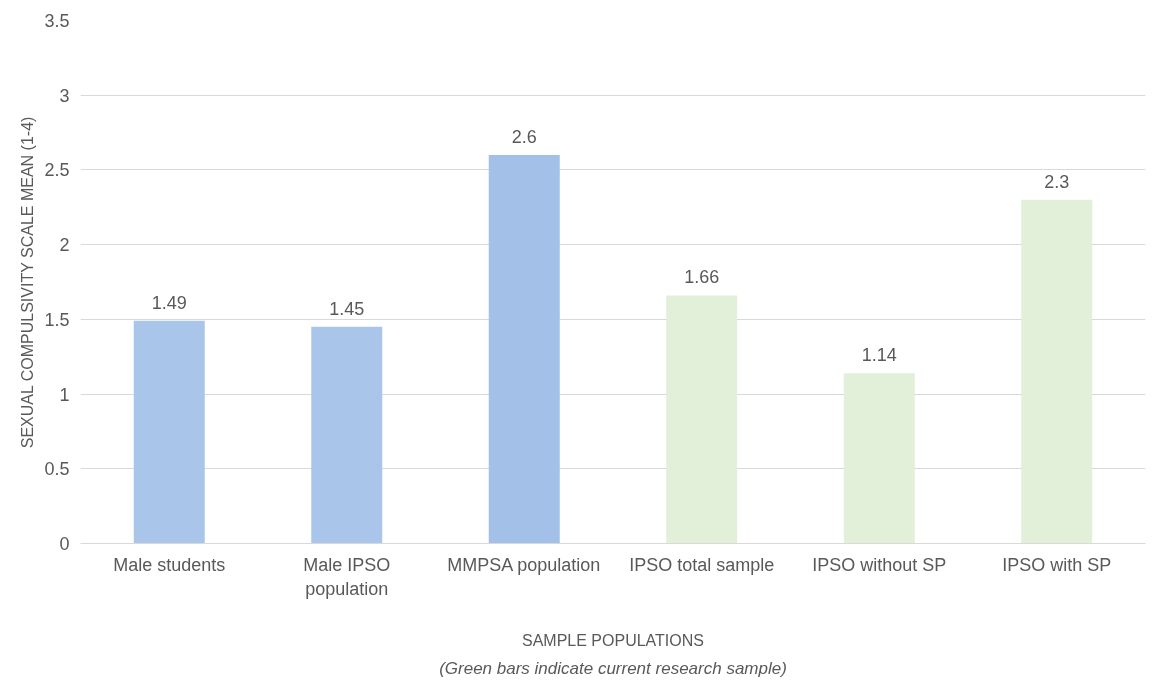 This screenshot has width=1165, height=682. I want to click on y-axis-title: SEXUAL COMPULSIVITY SCALE MEAN (1-4), so click(28, 282).